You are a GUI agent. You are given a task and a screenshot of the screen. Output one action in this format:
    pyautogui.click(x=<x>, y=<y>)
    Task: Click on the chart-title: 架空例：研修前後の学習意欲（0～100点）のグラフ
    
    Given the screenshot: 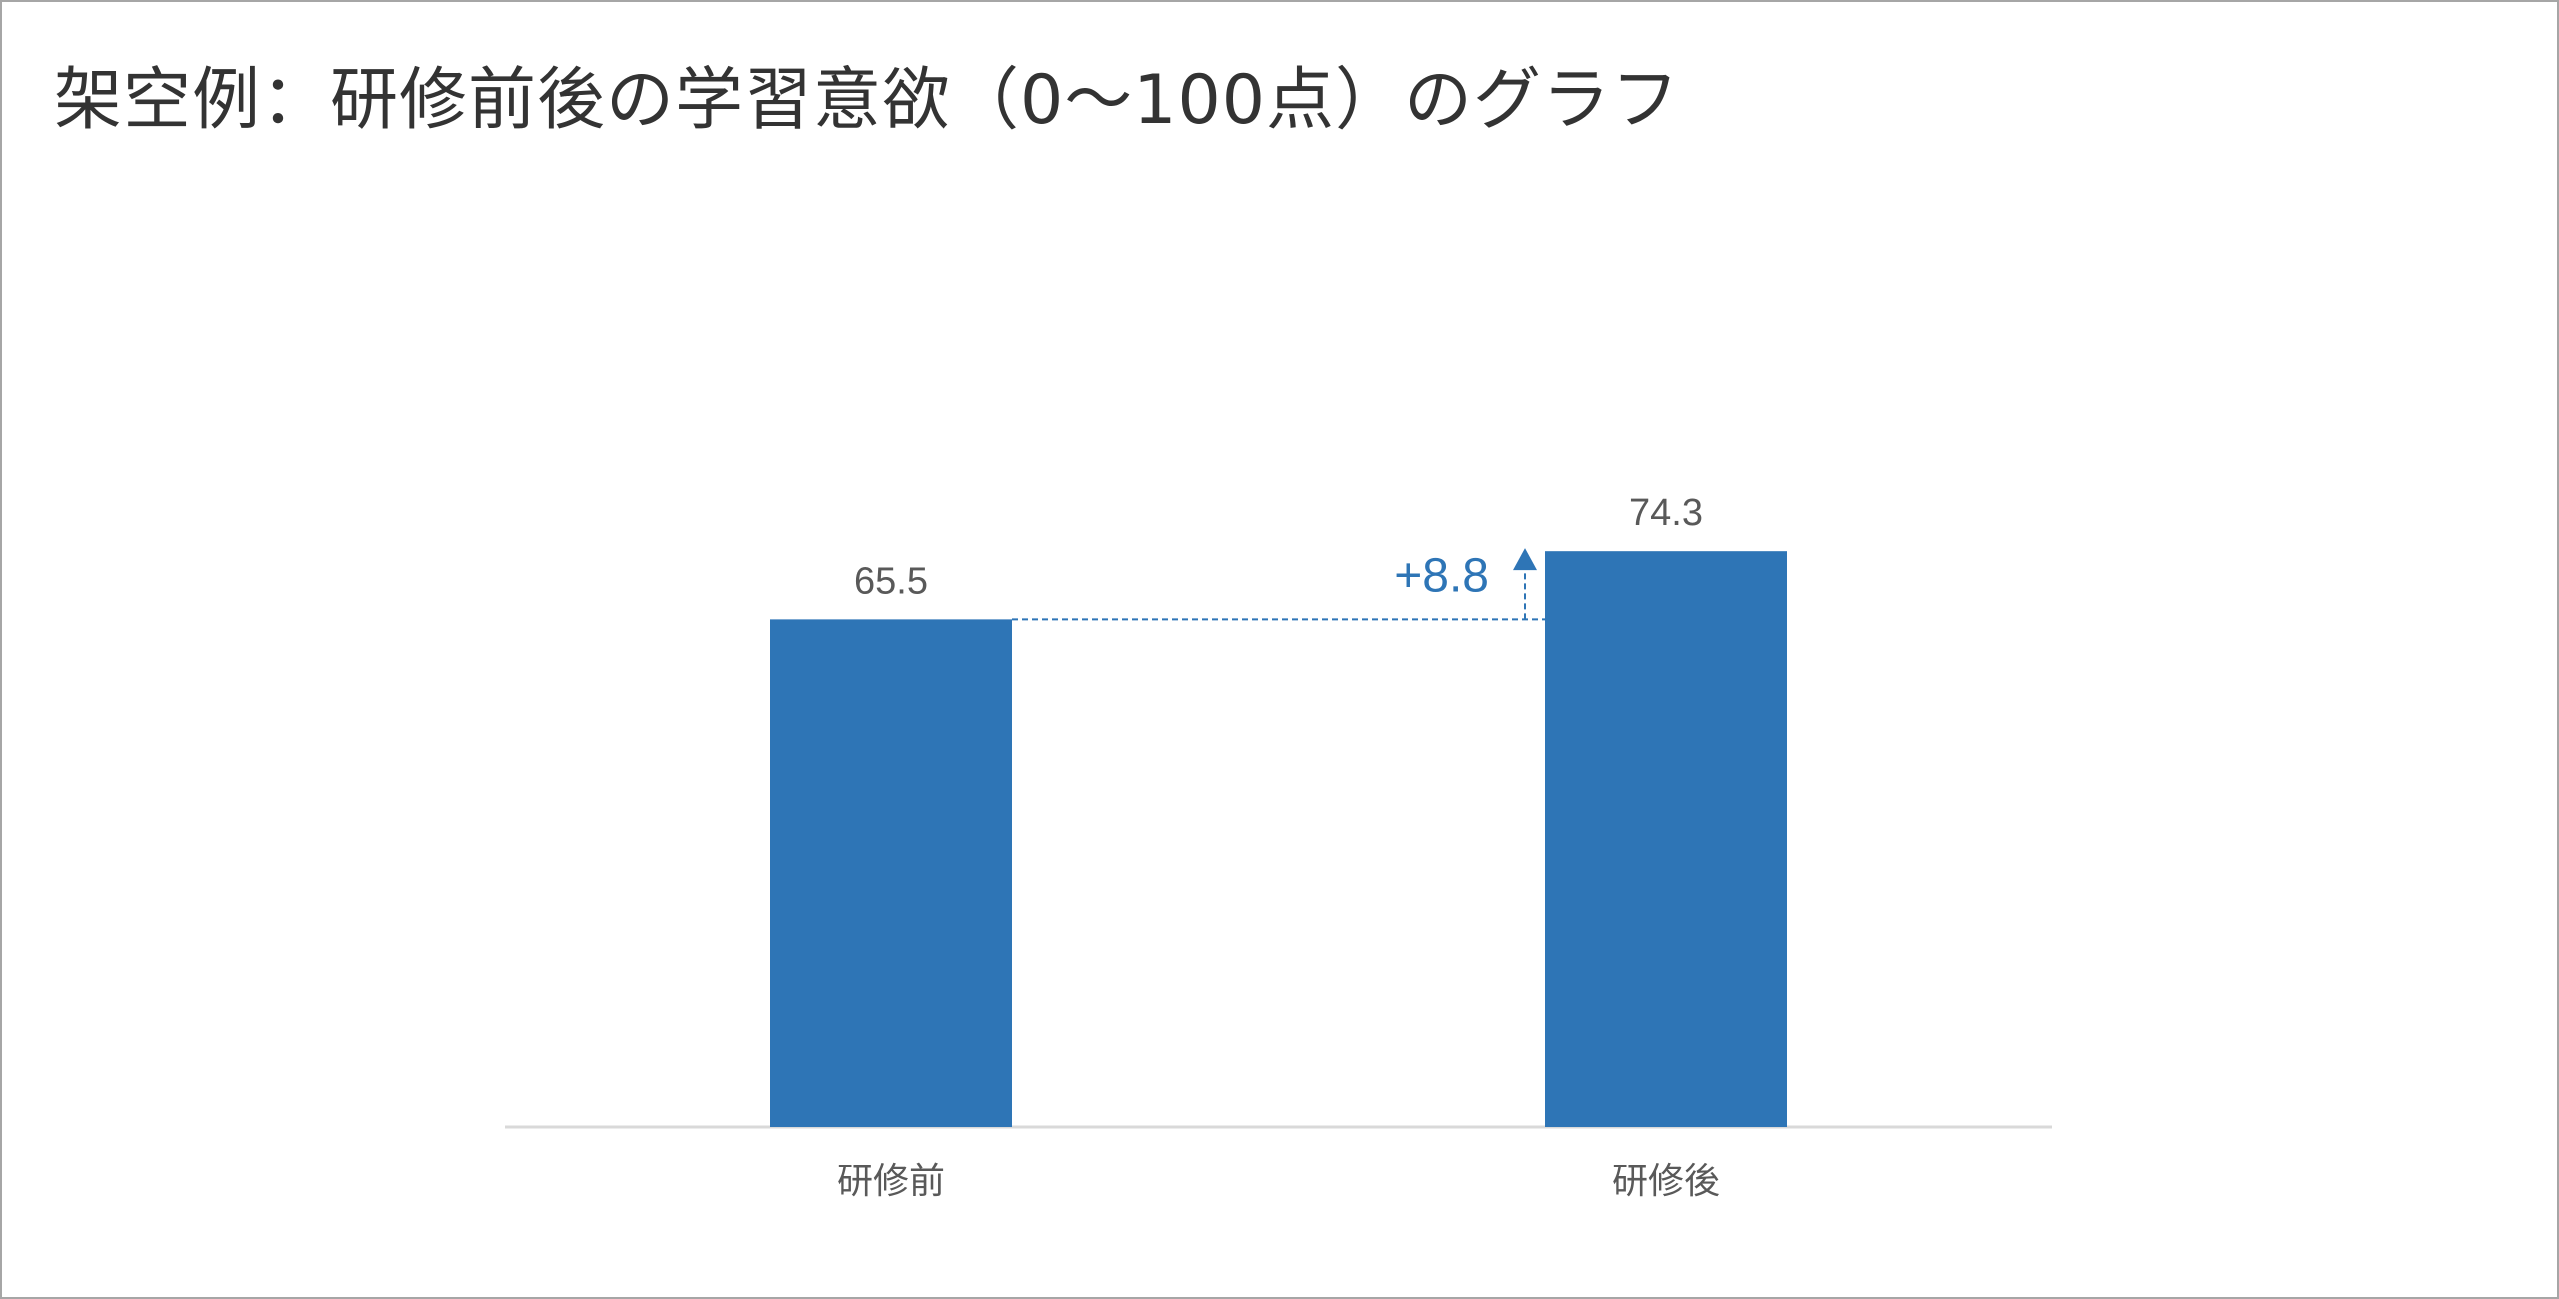 What is the action you would take?
    pyautogui.click(x=867, y=100)
    